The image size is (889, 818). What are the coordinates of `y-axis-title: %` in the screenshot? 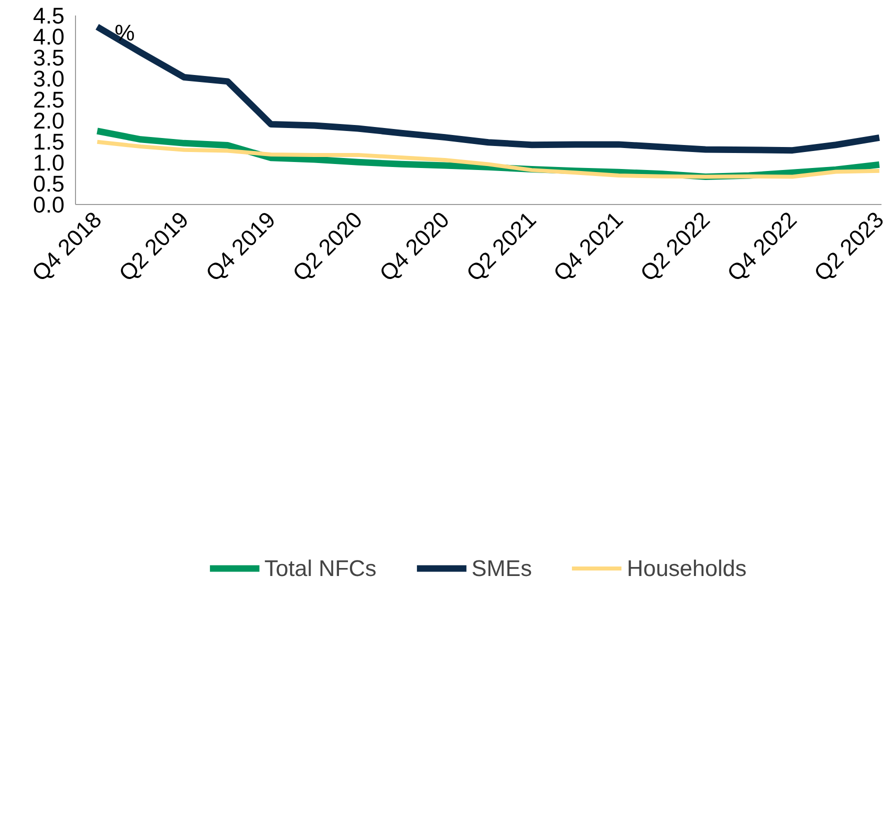 It's located at (124, 33).